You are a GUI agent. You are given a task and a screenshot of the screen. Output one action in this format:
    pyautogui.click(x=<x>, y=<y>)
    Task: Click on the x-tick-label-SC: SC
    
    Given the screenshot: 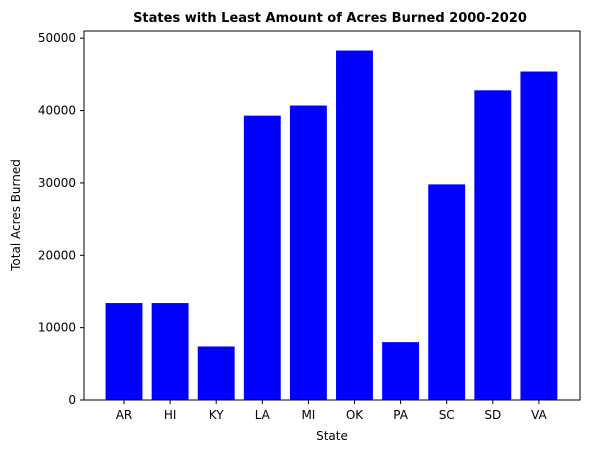 What is the action you would take?
    pyautogui.click(x=447, y=415)
    